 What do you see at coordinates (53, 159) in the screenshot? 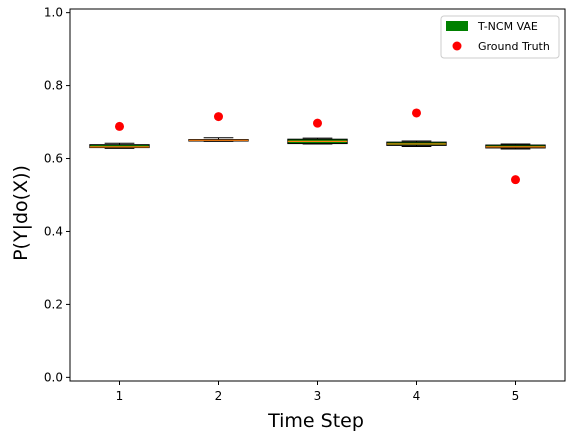
I see `y-tick-label: 0.6` at bounding box center [53, 159].